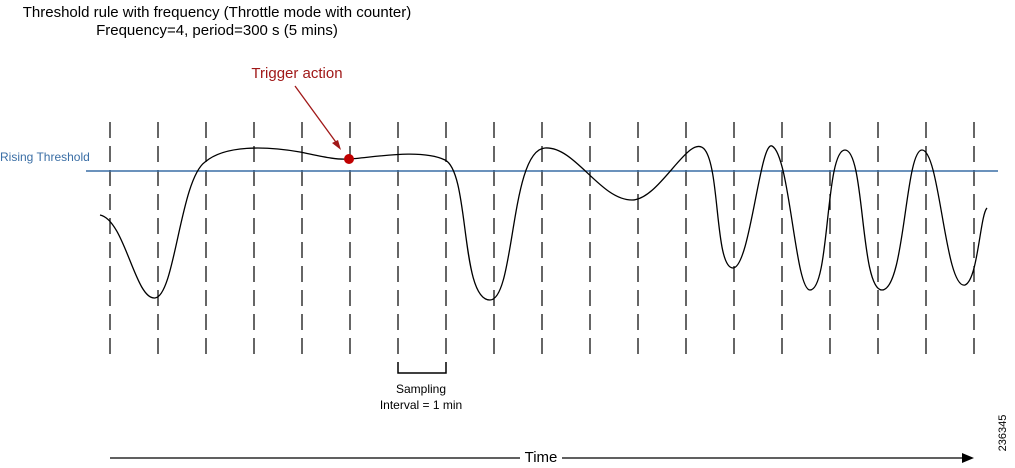  I want to click on sampling-label: Interval = 1 min, so click(421, 405).